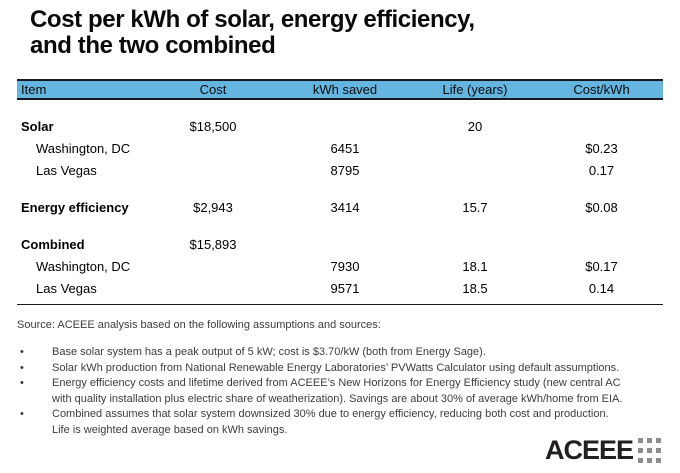  Describe the element at coordinates (345, 207) in the screenshot. I see `table-cell: 3414` at that location.